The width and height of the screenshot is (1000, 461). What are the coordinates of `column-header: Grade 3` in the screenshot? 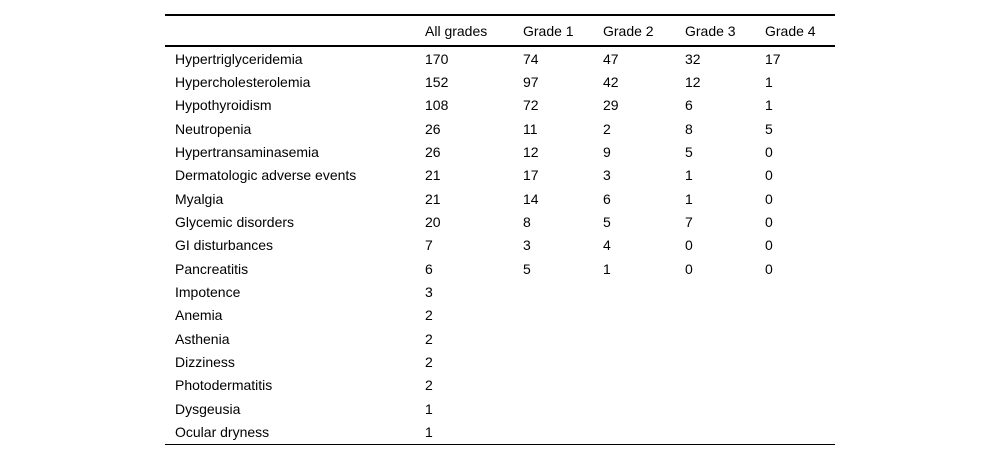 It's located at (725, 31).